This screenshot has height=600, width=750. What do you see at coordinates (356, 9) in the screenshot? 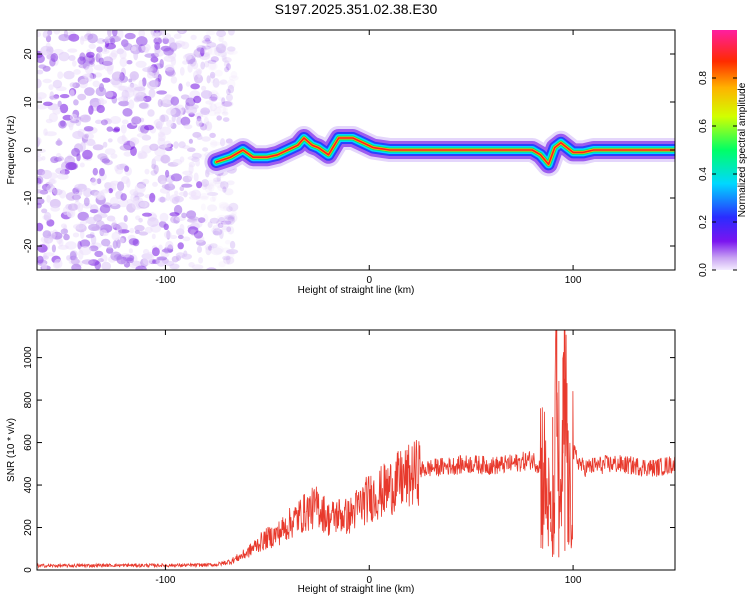
I see `figure-title: S197.2025.351.02.38.E30` at bounding box center [356, 9].